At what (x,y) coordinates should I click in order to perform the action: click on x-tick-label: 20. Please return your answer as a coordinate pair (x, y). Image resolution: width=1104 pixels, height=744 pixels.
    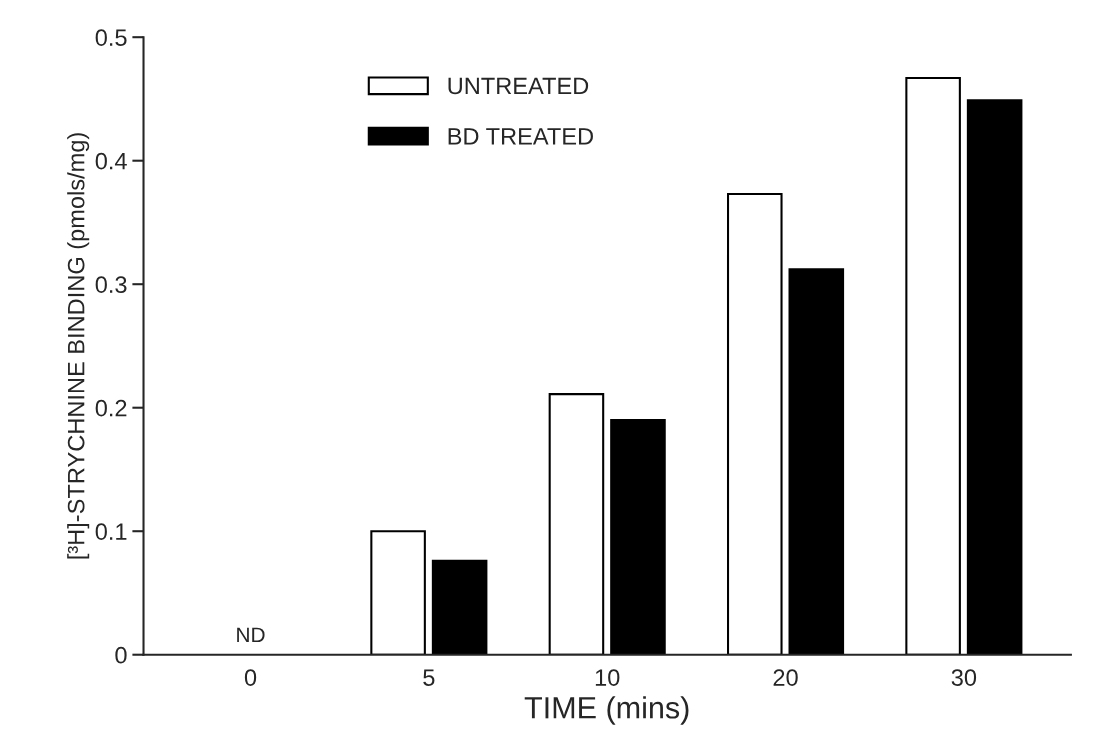
    Looking at the image, I should click on (785, 677).